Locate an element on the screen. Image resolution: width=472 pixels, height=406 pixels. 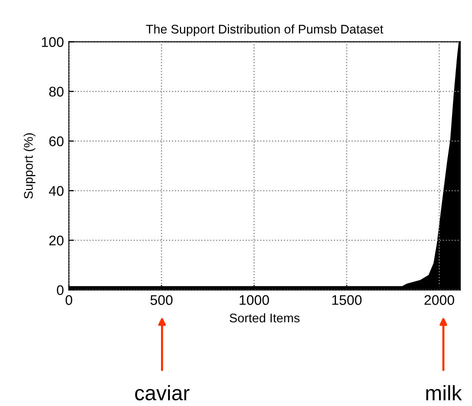
y-tick-label: 0 is located at coordinates (60, 290).